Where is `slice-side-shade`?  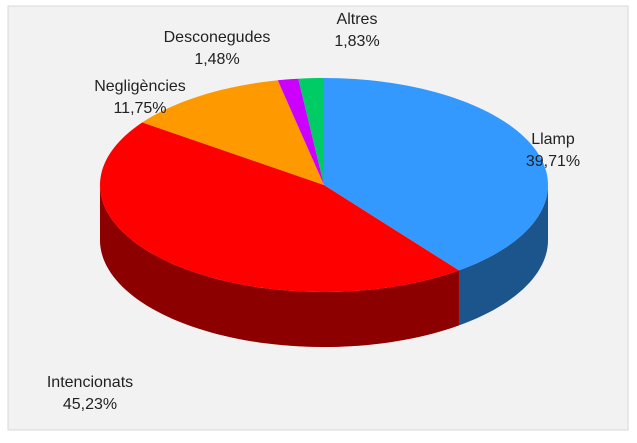 slice-side-shade is located at coordinates (503, 255).